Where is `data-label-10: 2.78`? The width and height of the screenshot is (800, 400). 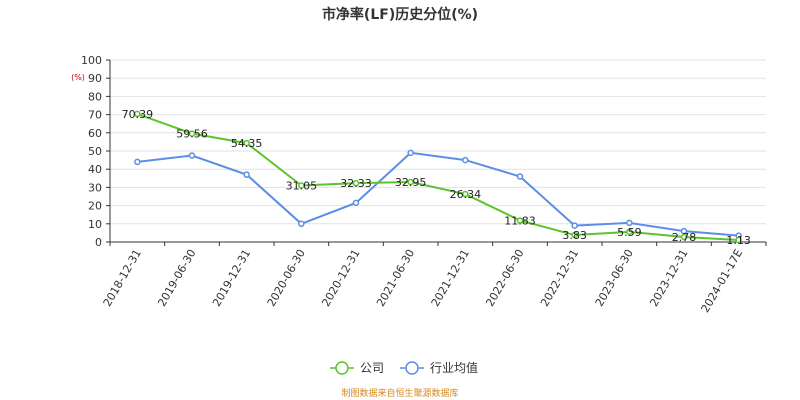 data-label-10: 2.78 is located at coordinates (684, 237).